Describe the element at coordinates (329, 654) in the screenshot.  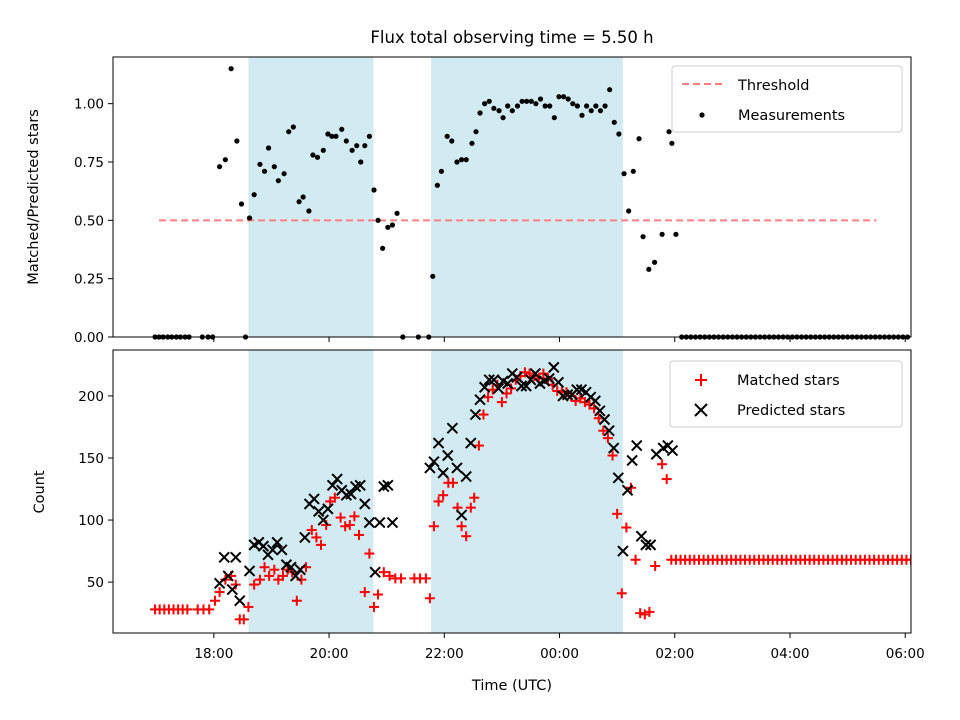
I see `x-tick-label: 20:00` at that location.